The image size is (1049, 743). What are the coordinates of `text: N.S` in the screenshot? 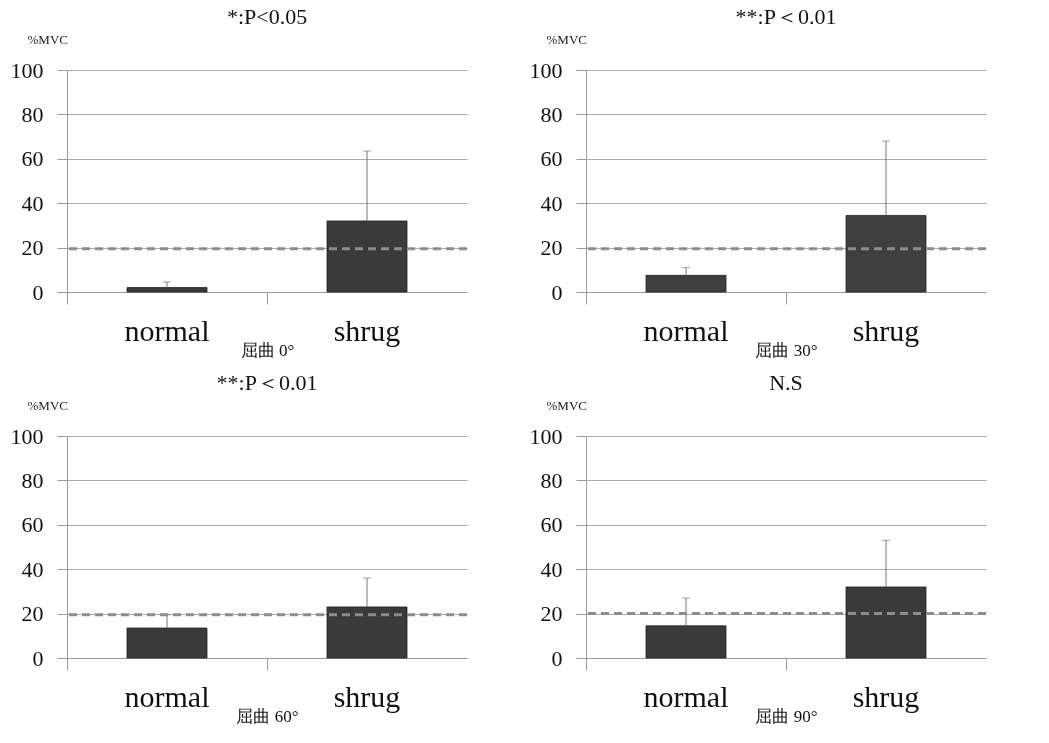 It's located at (786, 382).